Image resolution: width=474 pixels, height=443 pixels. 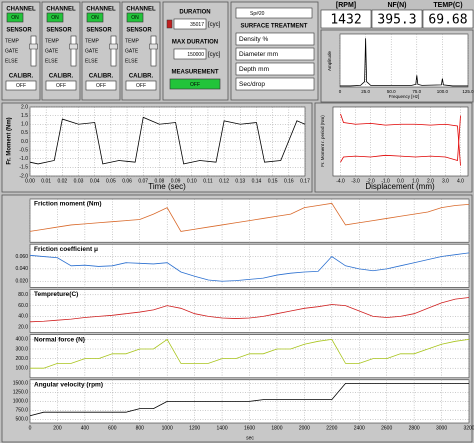 What do you see at coordinates (169, 24) in the screenshot?
I see `duration-indicator` at bounding box center [169, 24].